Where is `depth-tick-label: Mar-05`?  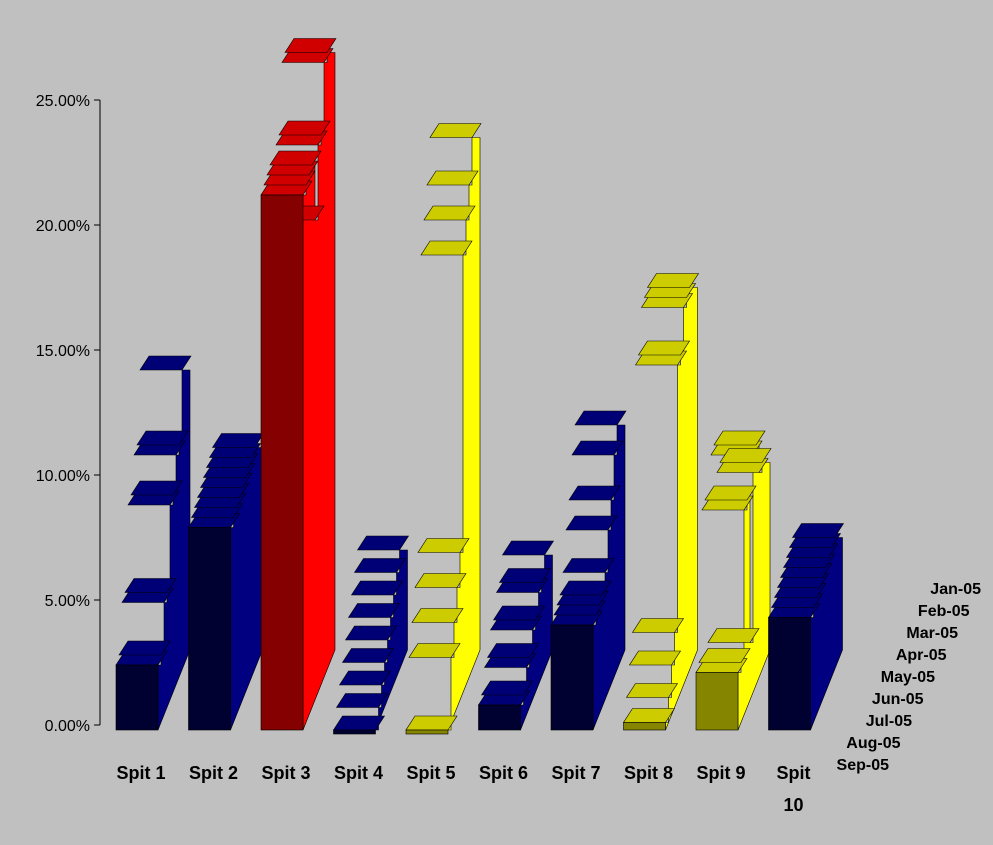
depth-tick-label: Mar-05 is located at coordinates (932, 633).